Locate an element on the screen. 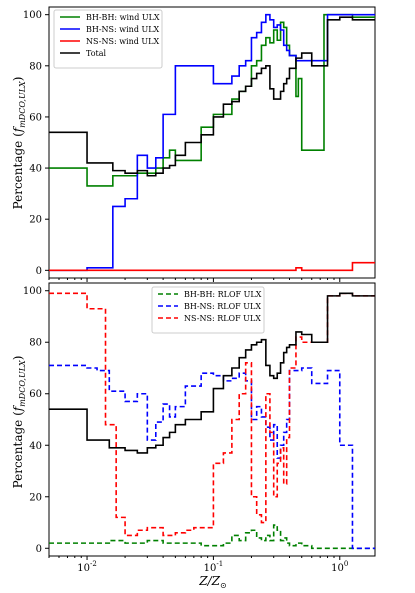 This screenshot has height=593, width=415. legend-entry: BH-BH: wind ULX is located at coordinates (123, 17).